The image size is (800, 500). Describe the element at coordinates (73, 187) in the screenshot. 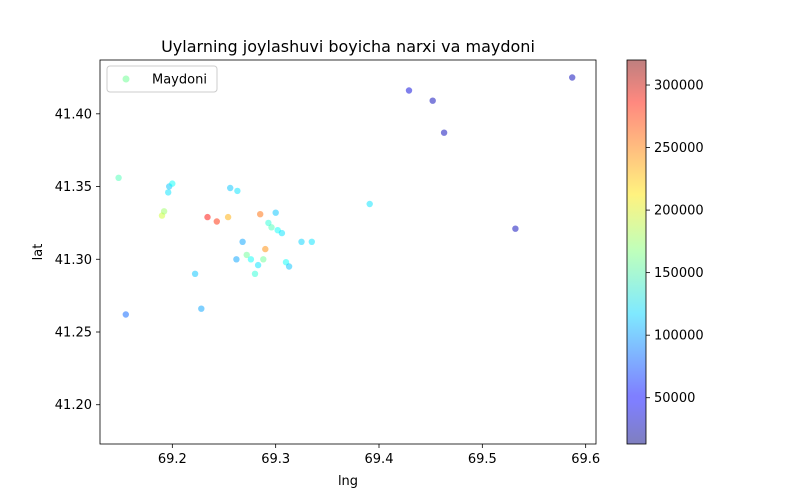

I see `y-tick-label: 41.35` at that location.